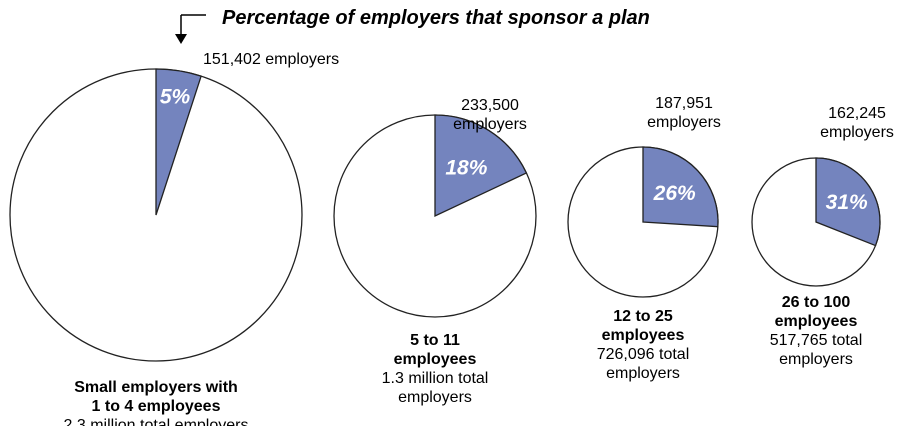 The image size is (912, 426). Describe the element at coordinates (816, 340) in the screenshot. I see `total-employers-label: 517,765 total` at that location.